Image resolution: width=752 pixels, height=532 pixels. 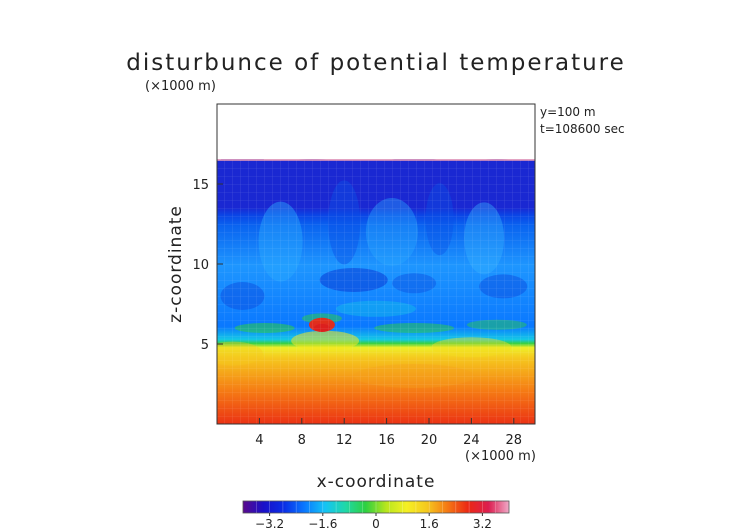 What do you see at coordinates (582, 129) in the screenshot?
I see `annotation-time: t=108600 sec` at bounding box center [582, 129].